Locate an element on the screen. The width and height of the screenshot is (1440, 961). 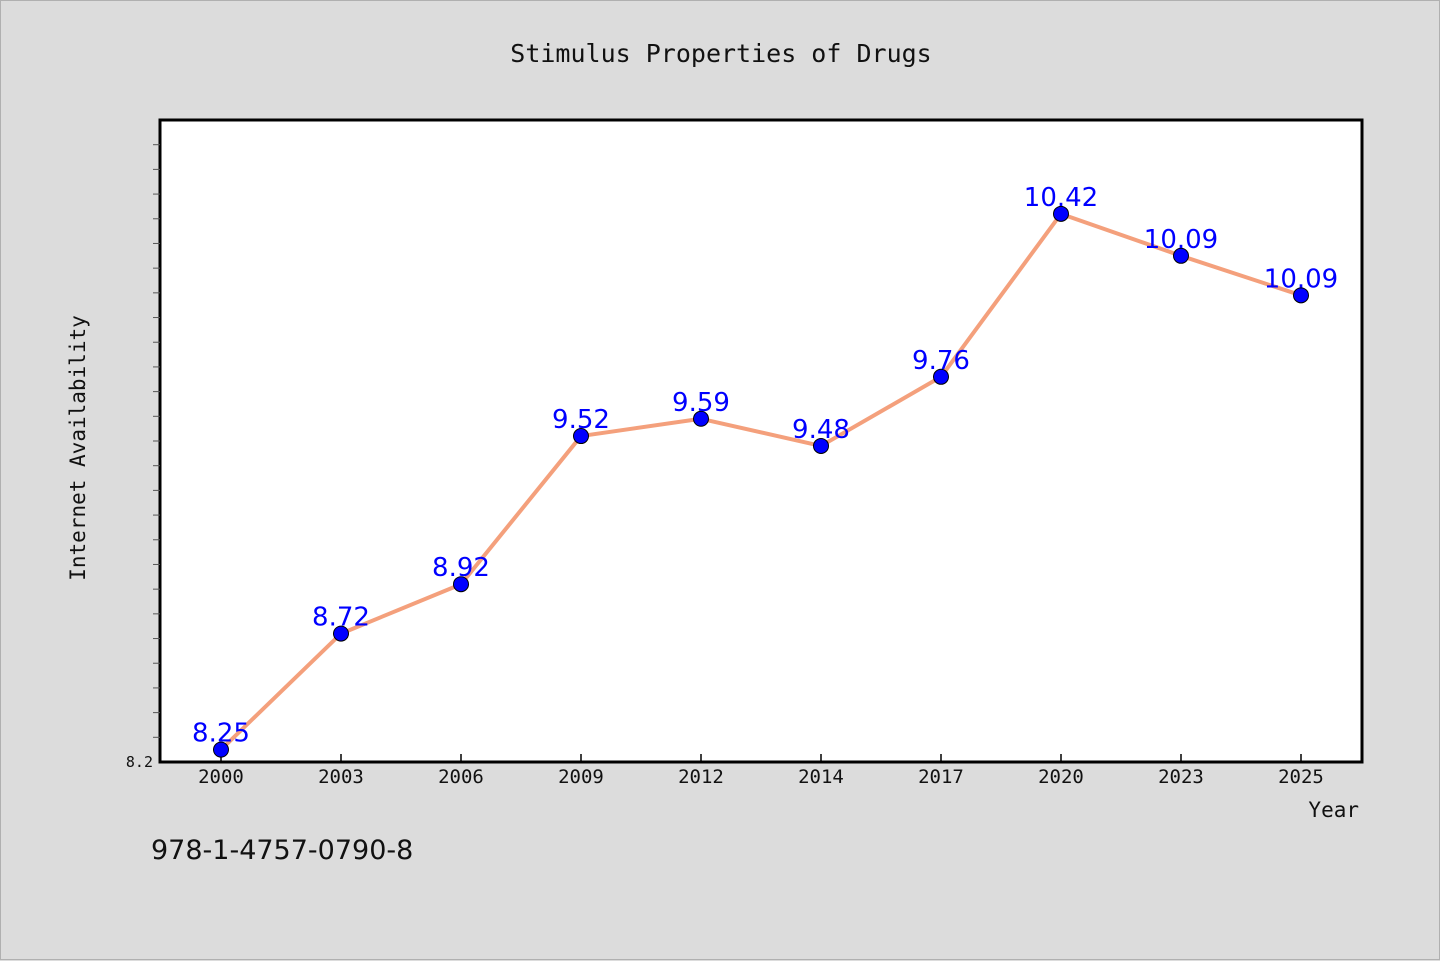
x-axis-label: Year is located at coordinates (1333, 810).